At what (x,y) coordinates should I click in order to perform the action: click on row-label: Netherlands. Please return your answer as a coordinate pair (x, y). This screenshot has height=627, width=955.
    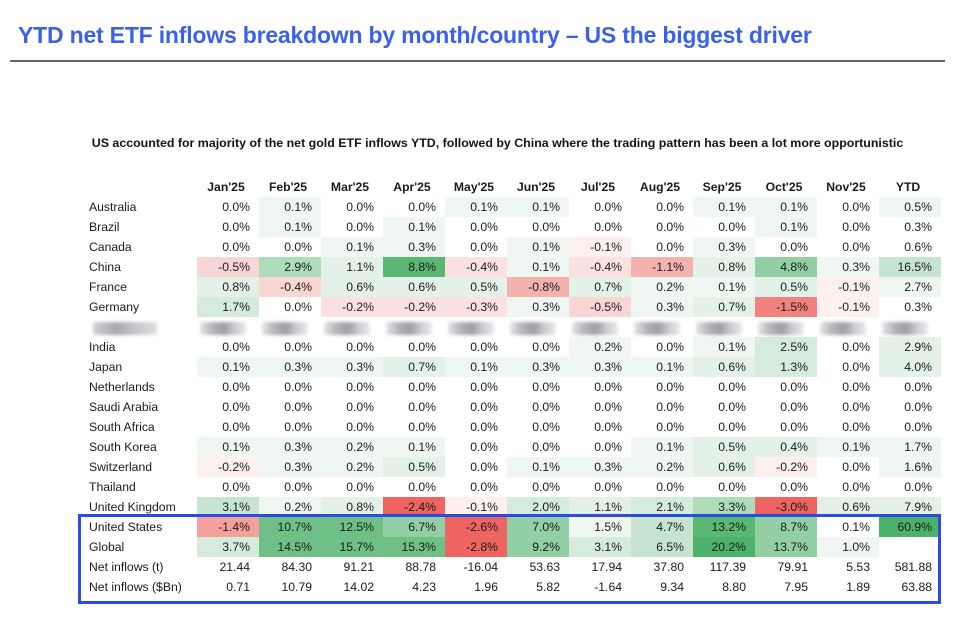
    Looking at the image, I should click on (122, 387).